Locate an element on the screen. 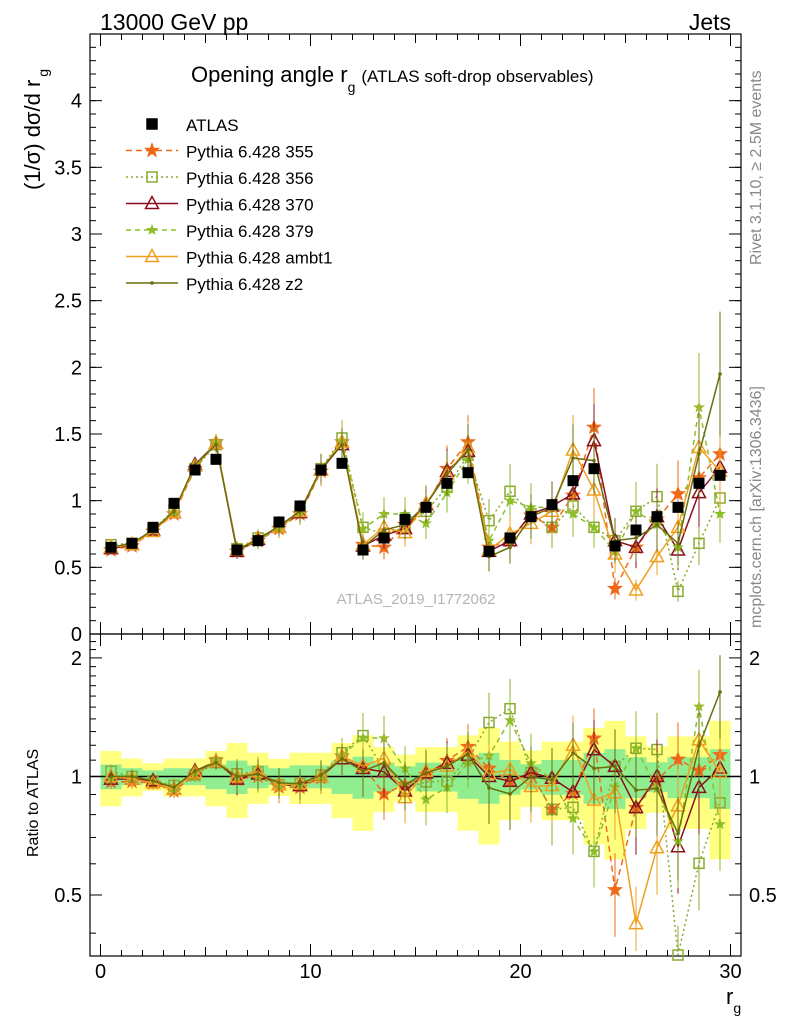 This screenshot has height=1024, width=786. ratio-series-line is located at coordinates (416, 763).